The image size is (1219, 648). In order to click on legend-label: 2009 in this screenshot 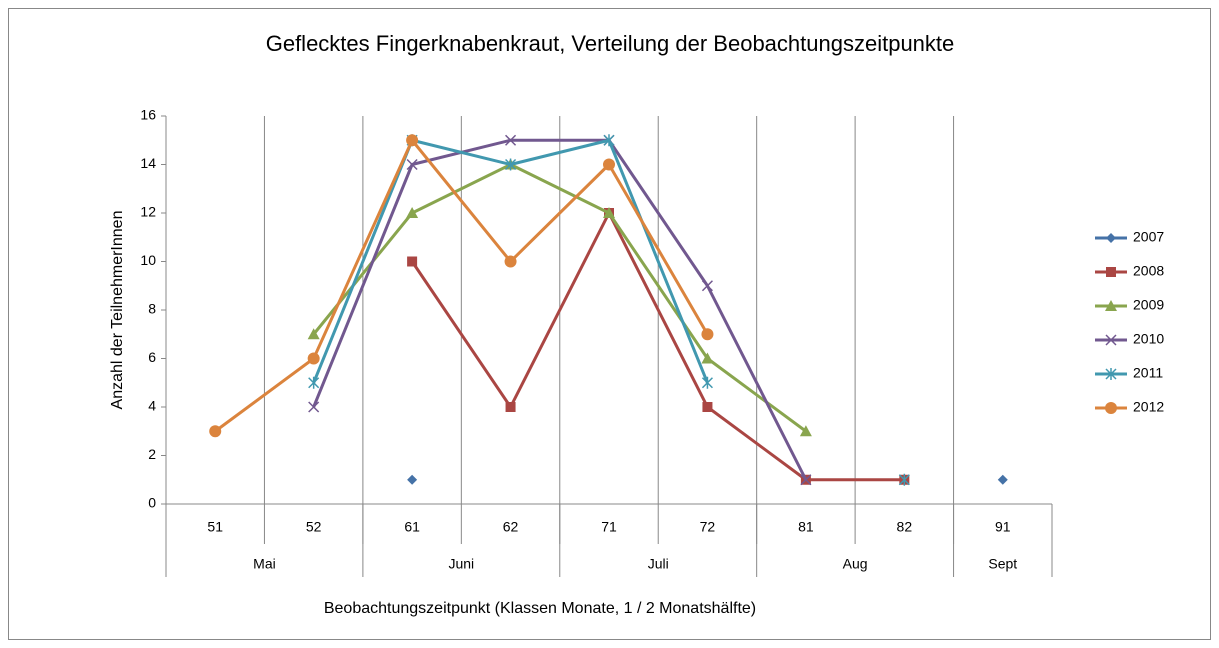, I will do `click(1148, 305)`.